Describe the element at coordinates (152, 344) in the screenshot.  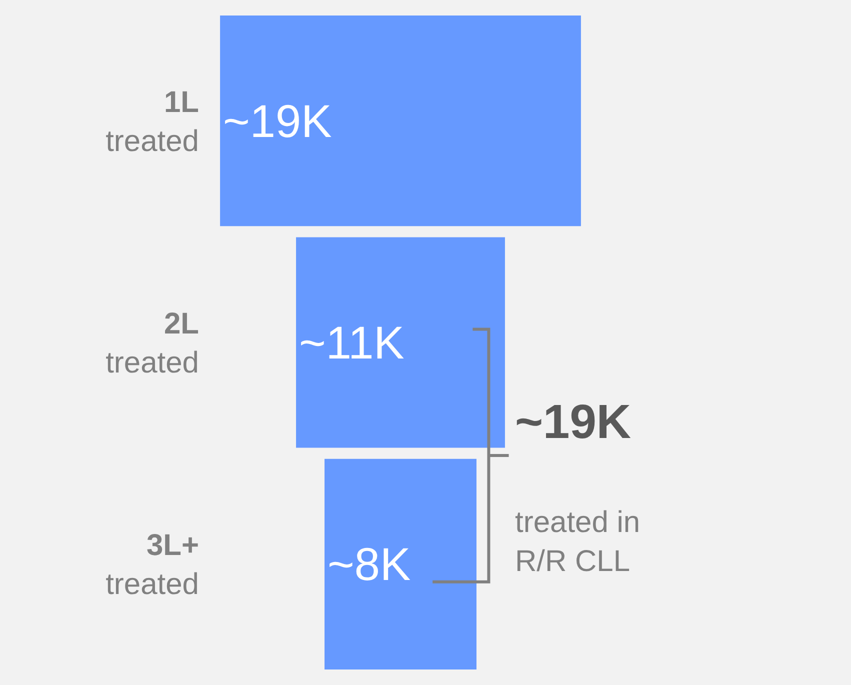
I see `category-label: 2L treated` at that location.